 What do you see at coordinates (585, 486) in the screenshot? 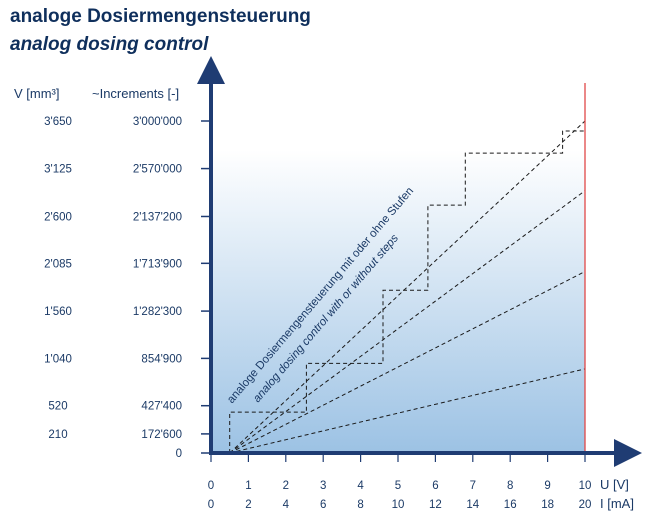
I see `x-tick-voltage: 10` at bounding box center [585, 486].